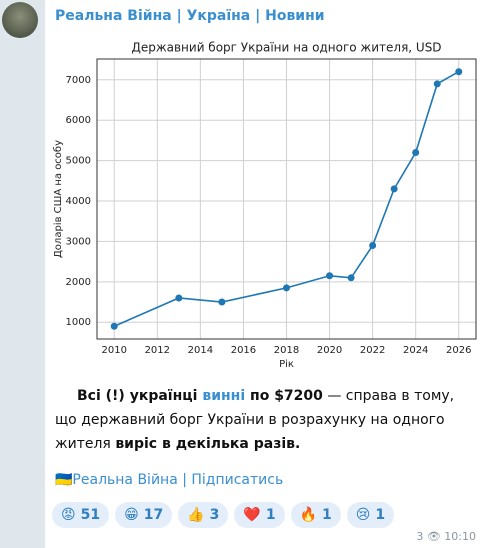  What do you see at coordinates (460, 536) in the screenshot?
I see `time: 10:10` at bounding box center [460, 536].